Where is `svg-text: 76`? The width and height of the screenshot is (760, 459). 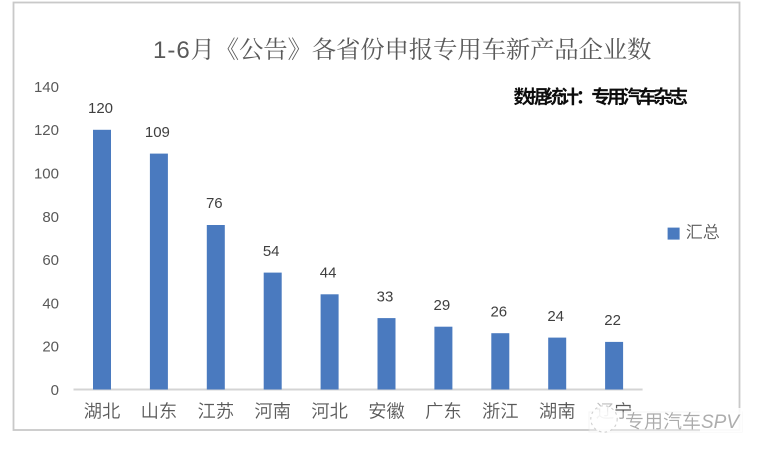
svg-text: 76 is located at coordinates (214, 203).